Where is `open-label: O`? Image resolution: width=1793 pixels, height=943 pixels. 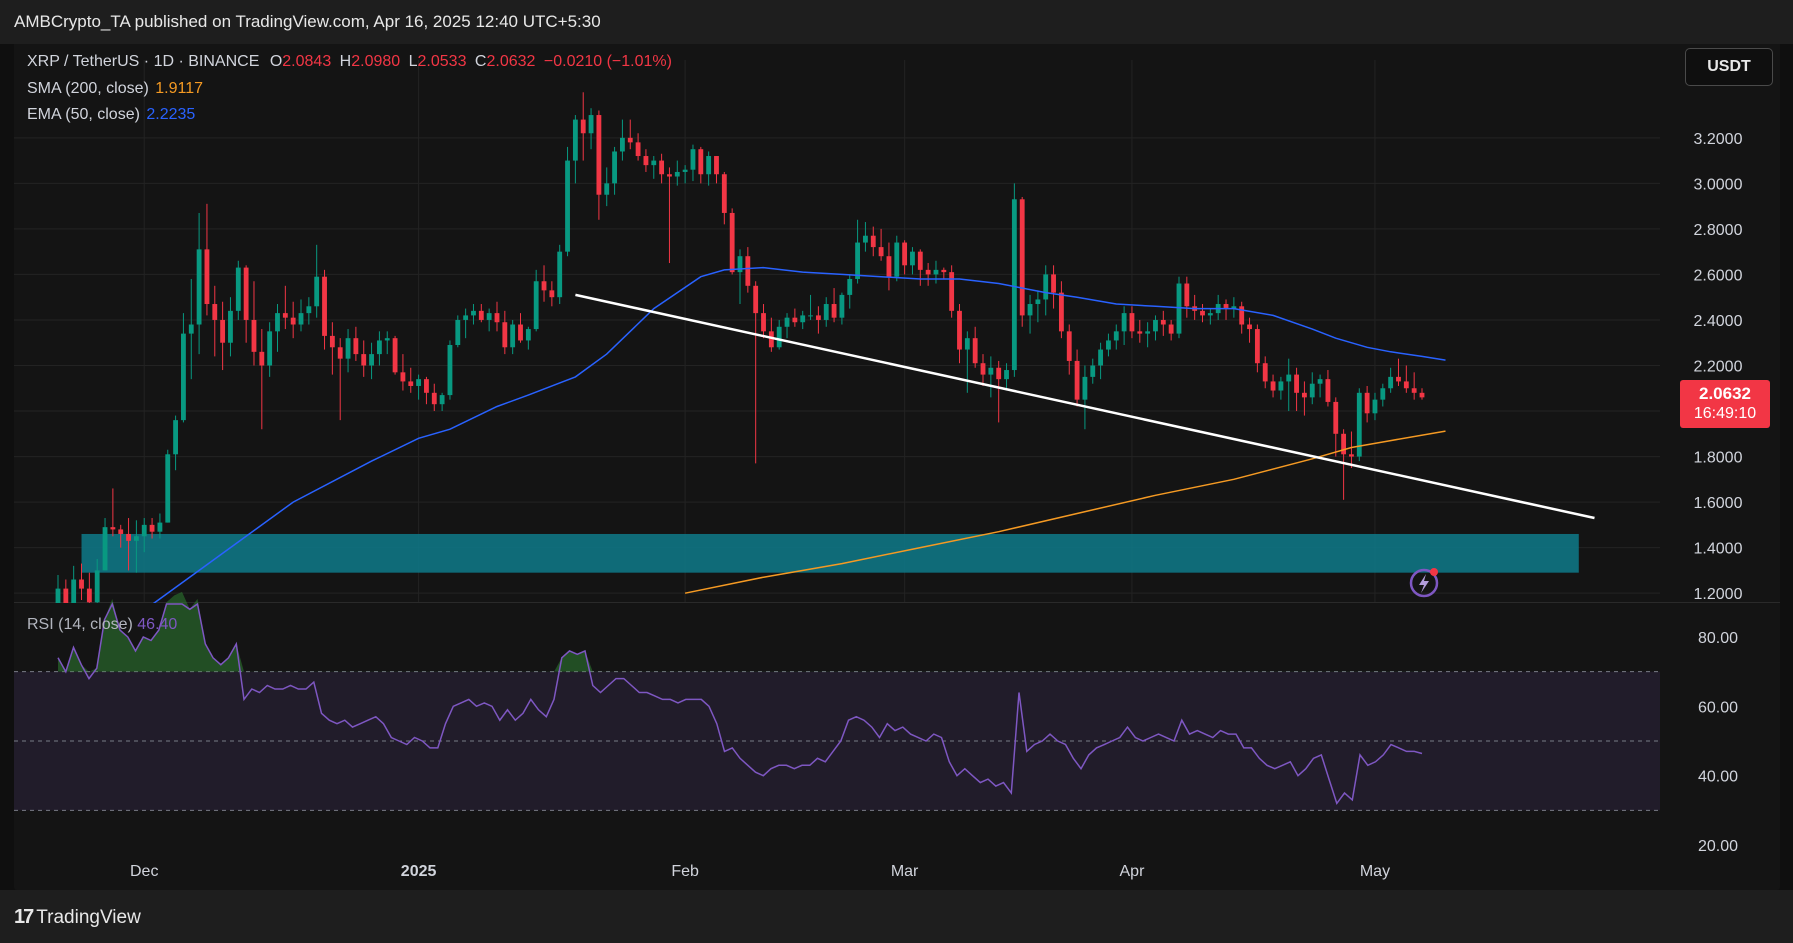
open-label: O is located at coordinates (276, 61).